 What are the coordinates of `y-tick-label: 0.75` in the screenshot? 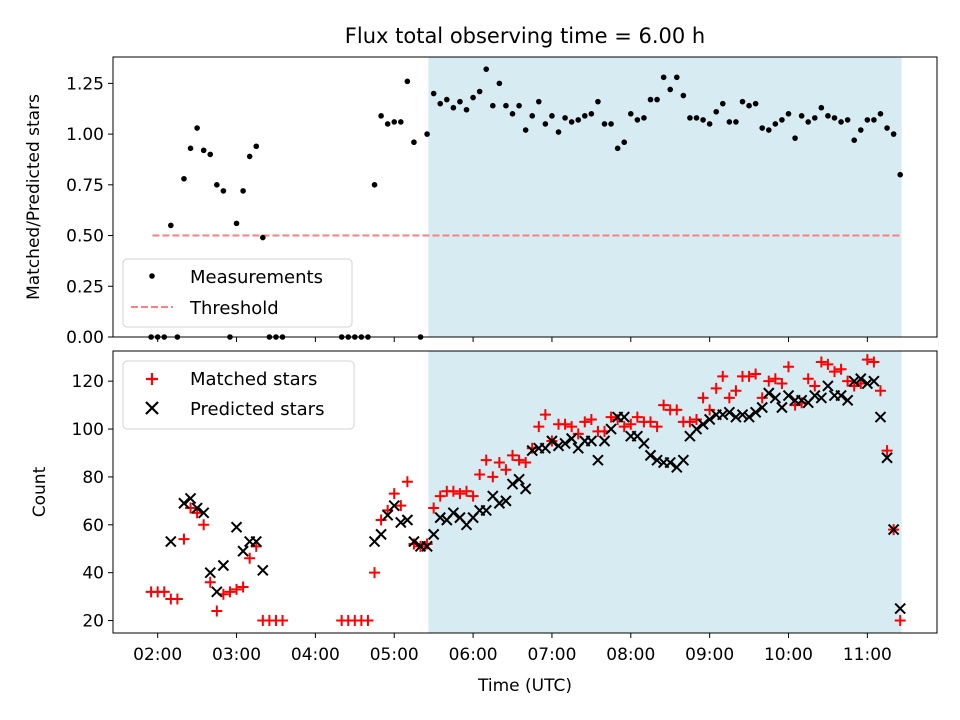 It's located at (85, 186).